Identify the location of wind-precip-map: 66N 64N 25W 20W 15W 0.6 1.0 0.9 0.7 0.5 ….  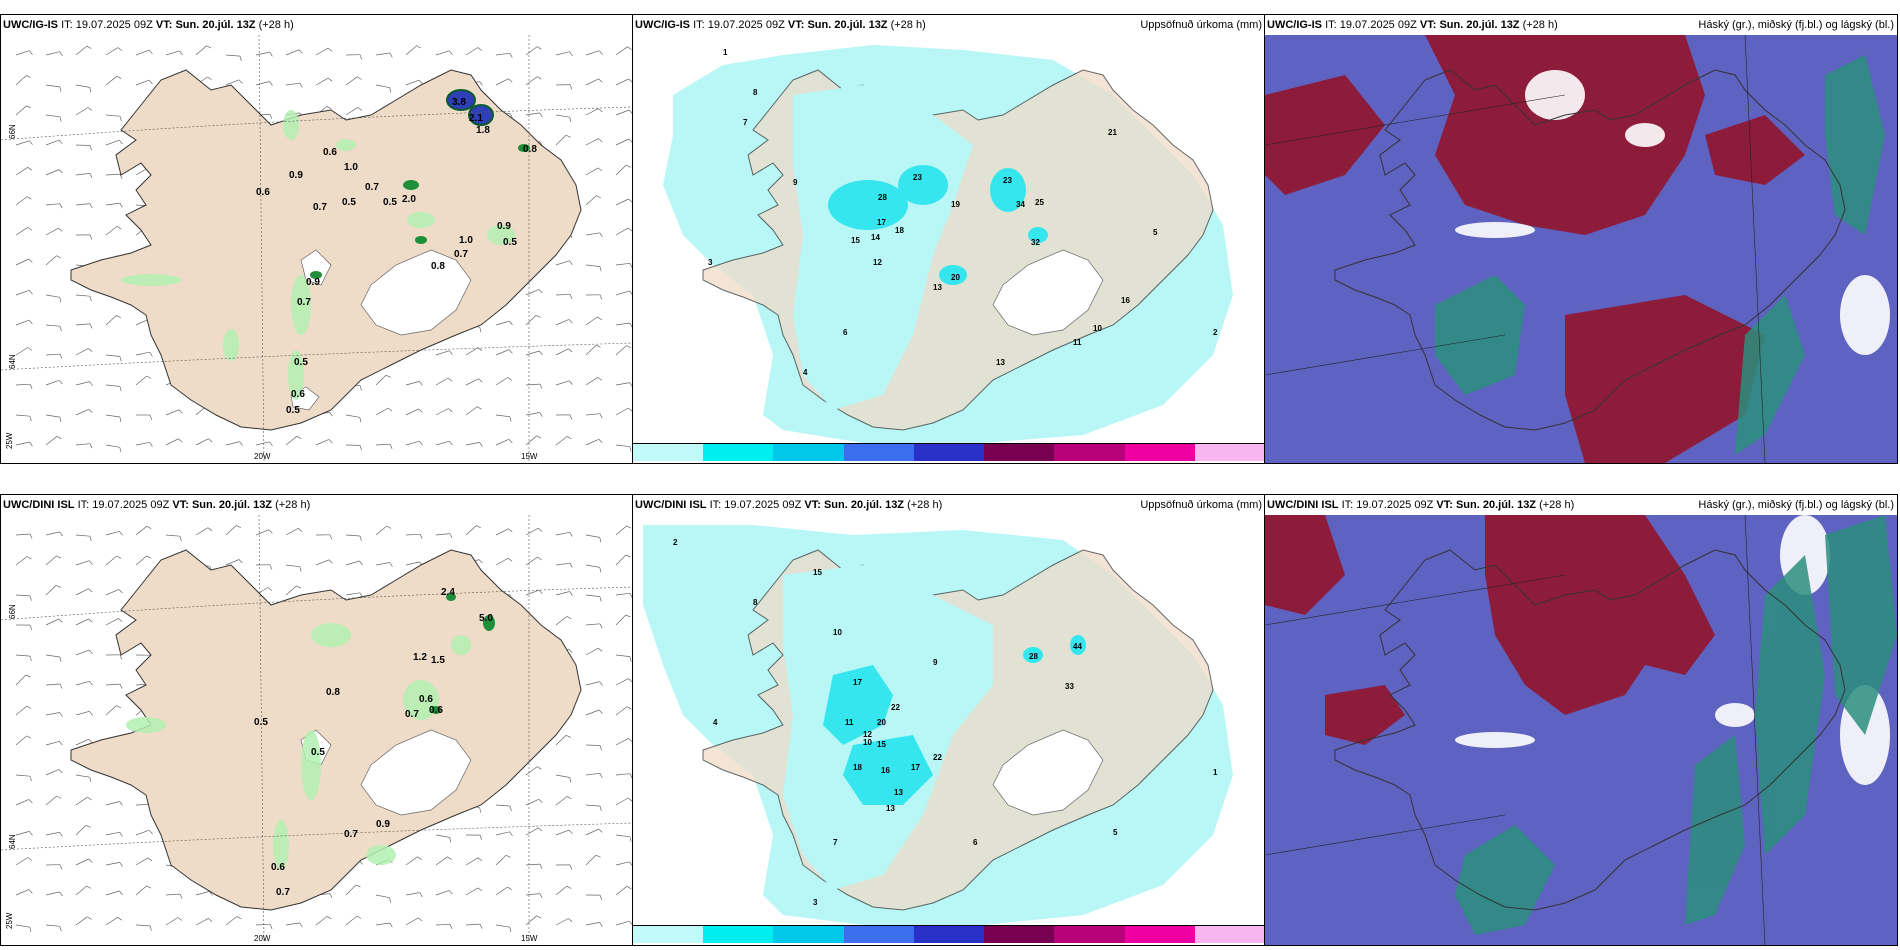
(317, 249).